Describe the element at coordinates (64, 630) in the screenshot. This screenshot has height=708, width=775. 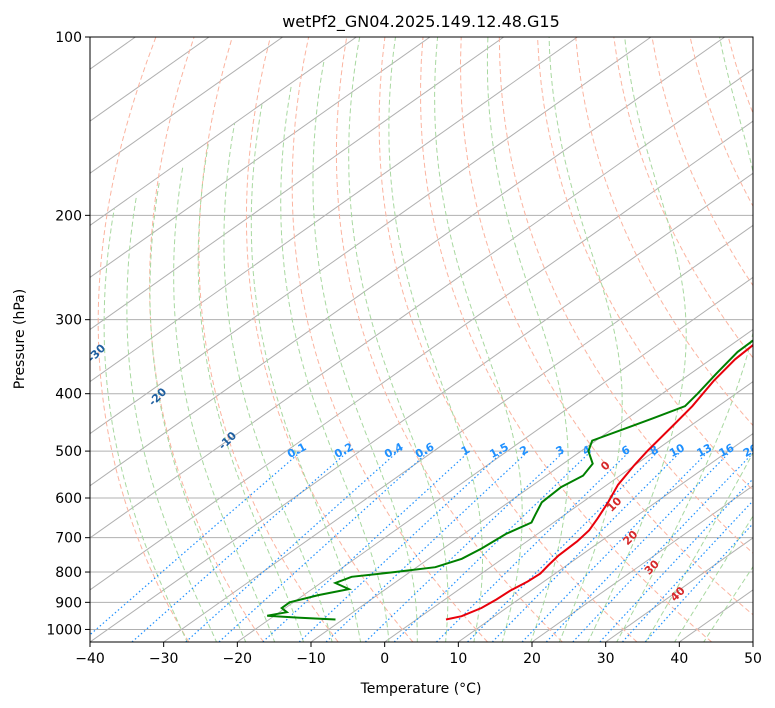
I see `y-tick-label: 1000` at that location.